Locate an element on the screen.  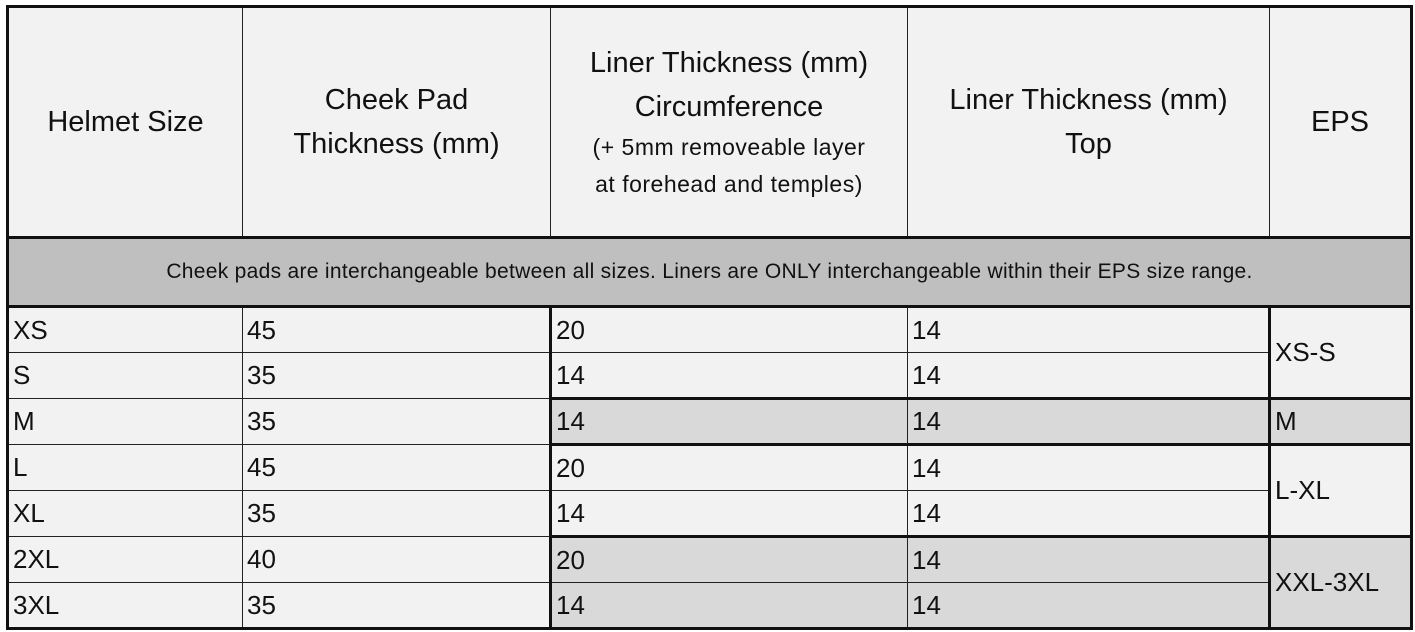
cell-eps: L-XL is located at coordinates (1340, 490).